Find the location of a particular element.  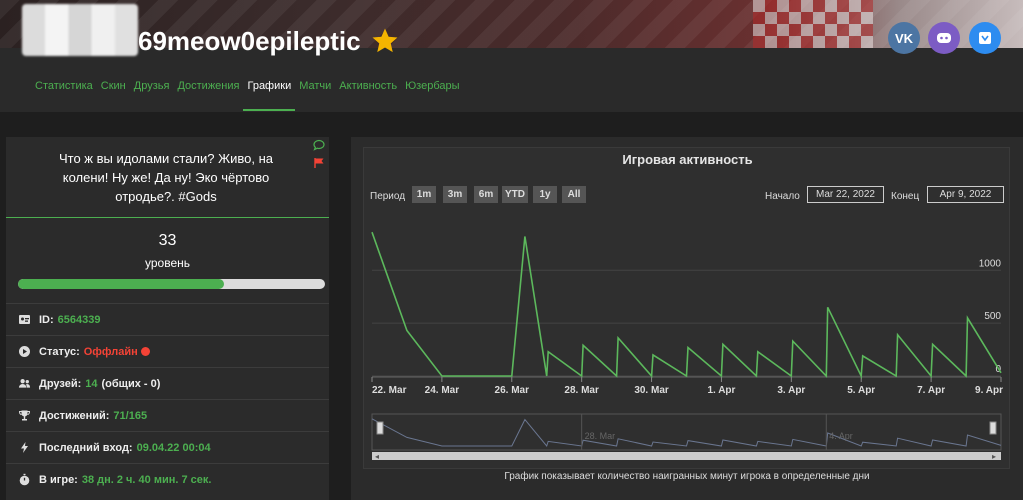

star-icon is located at coordinates (385, 40).